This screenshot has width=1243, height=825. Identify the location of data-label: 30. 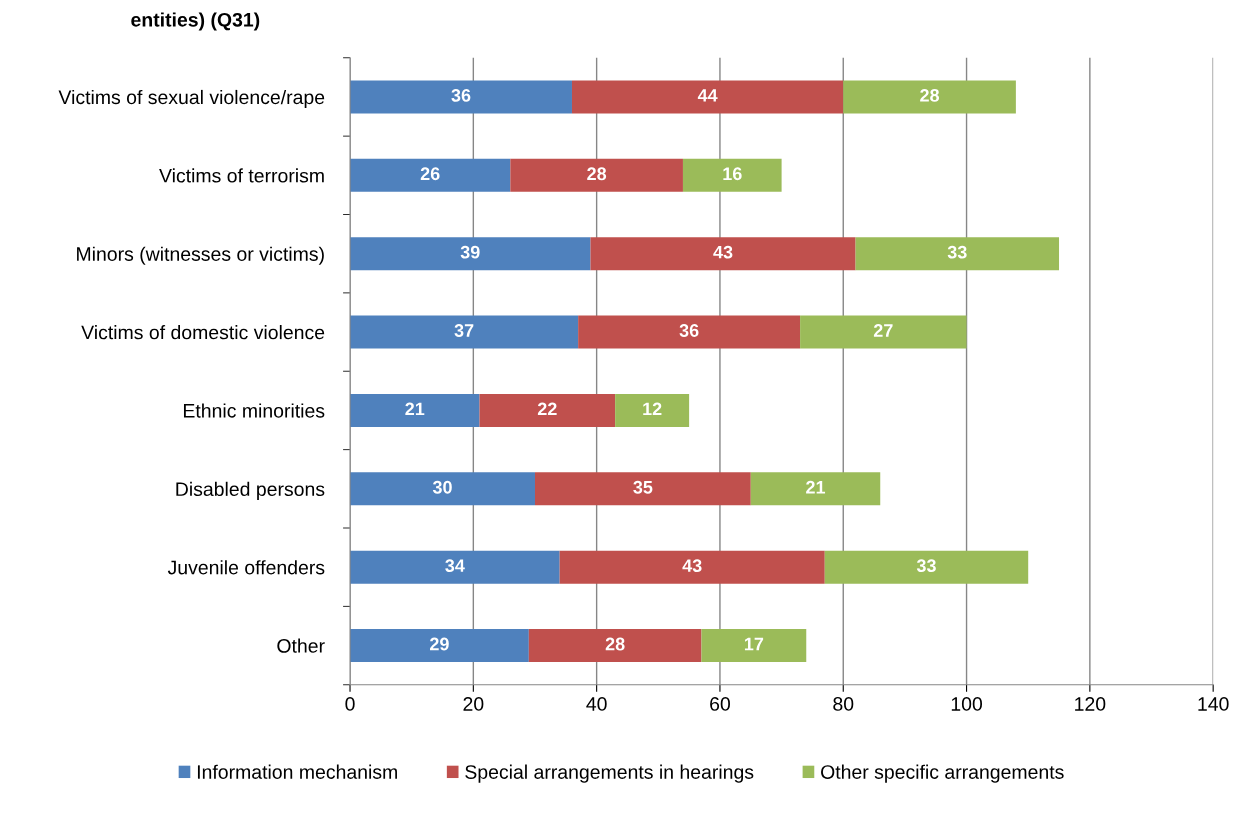
(442, 487).